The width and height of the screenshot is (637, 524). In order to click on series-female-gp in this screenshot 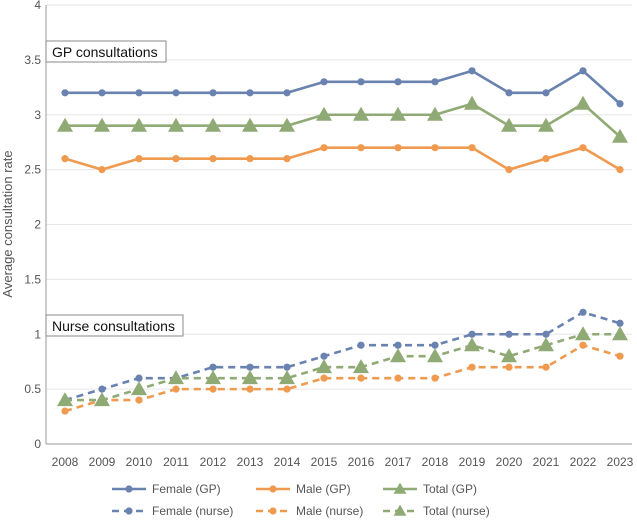, I will do `click(342, 87)`.